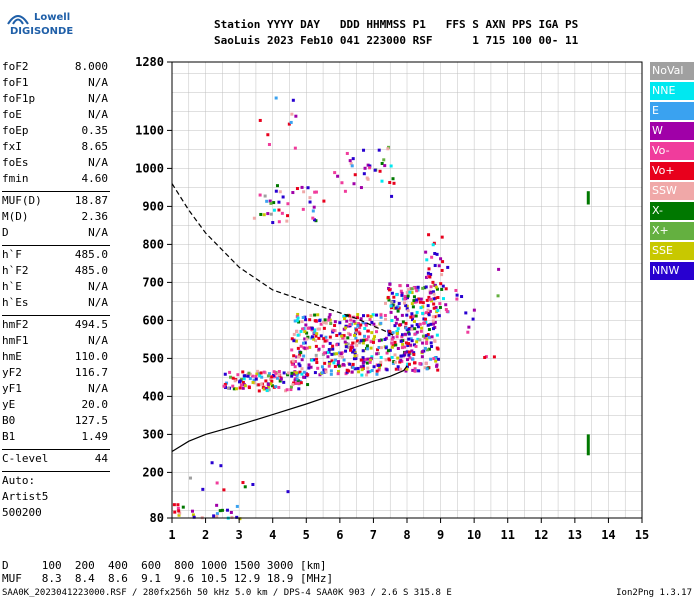  Describe the element at coordinates (149, 62) in the screenshot. I see `y-tick-label: 1280` at that location.